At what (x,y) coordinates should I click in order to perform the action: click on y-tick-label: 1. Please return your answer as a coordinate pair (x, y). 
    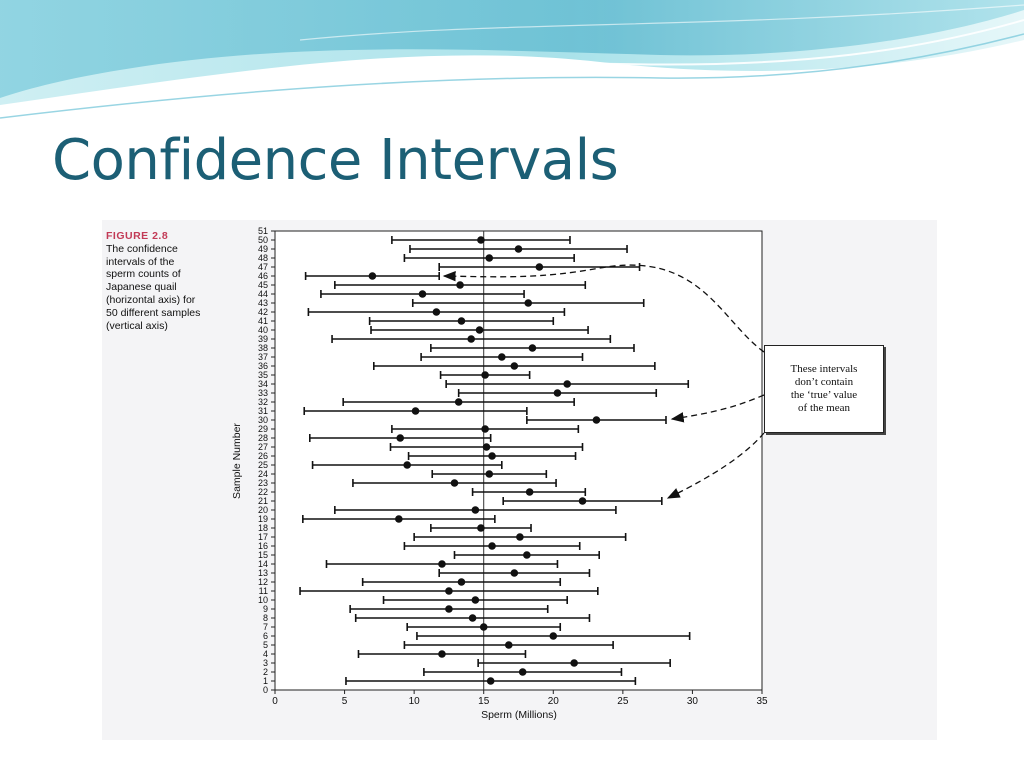
    Looking at the image, I should click on (265, 681).